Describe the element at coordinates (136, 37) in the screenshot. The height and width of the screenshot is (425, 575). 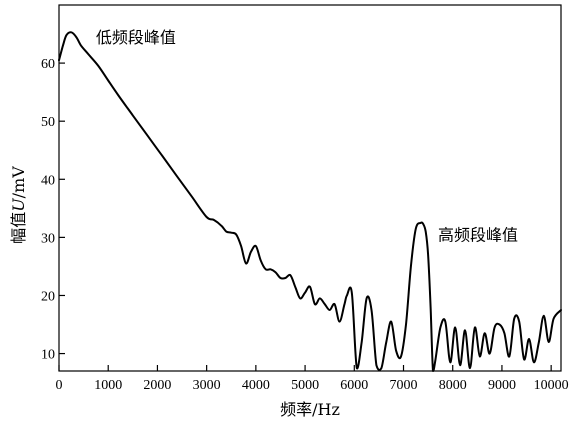
I see `annotation-label: 低频段峰值` at that location.